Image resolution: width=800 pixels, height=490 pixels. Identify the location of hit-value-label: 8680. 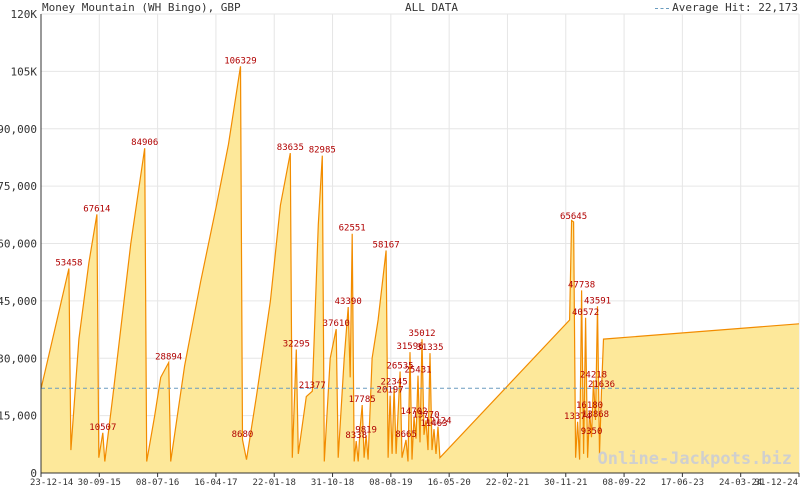
(243, 435).